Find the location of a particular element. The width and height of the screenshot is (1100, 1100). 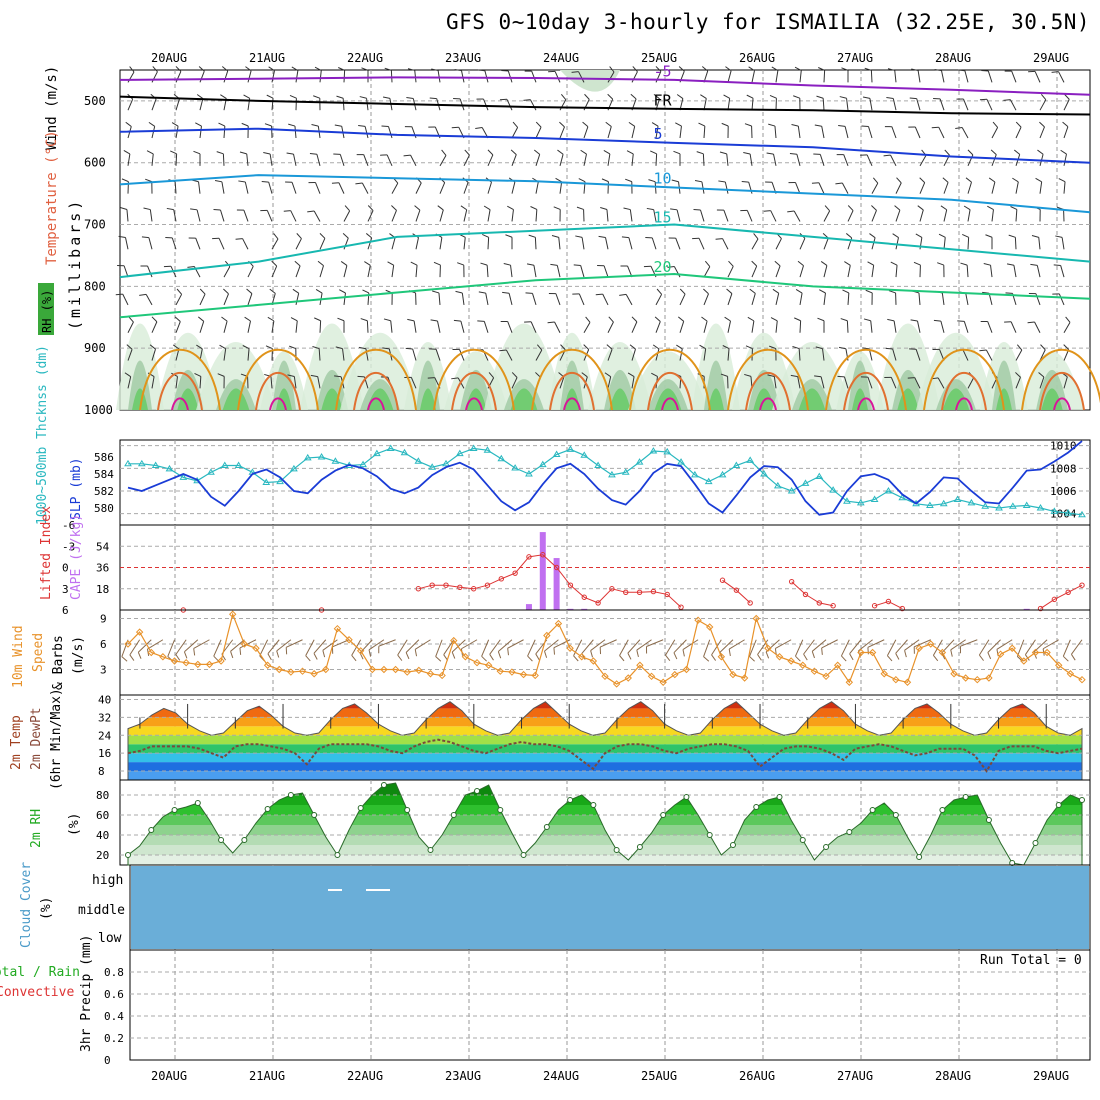

rh-tick-label: 20 is located at coordinates (102, 855).